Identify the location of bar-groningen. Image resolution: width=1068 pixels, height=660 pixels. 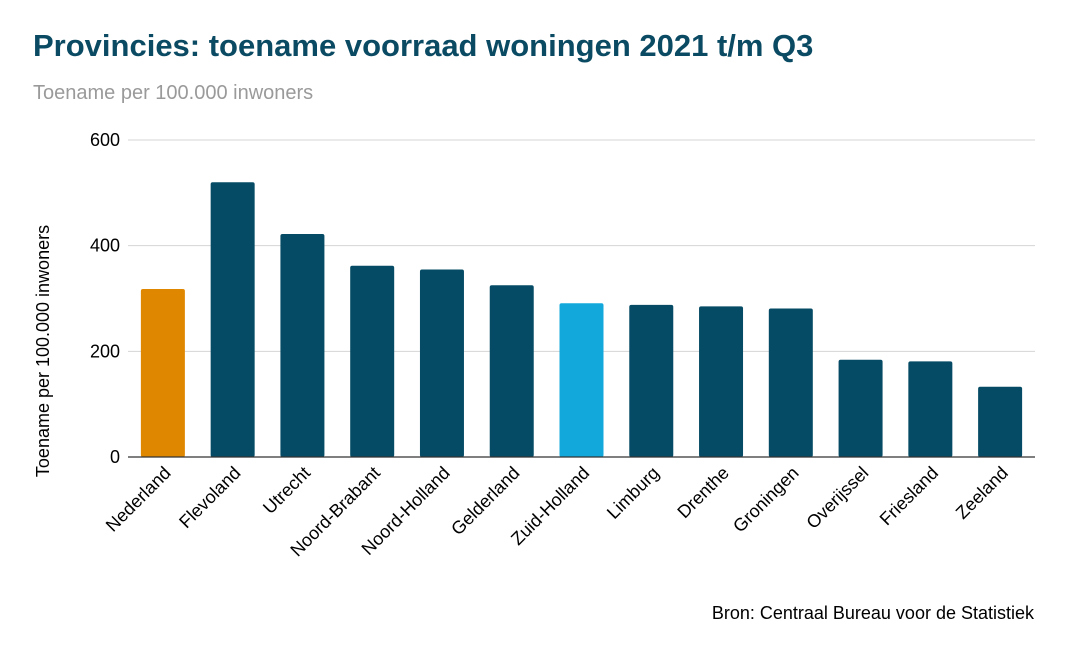
(790, 382).